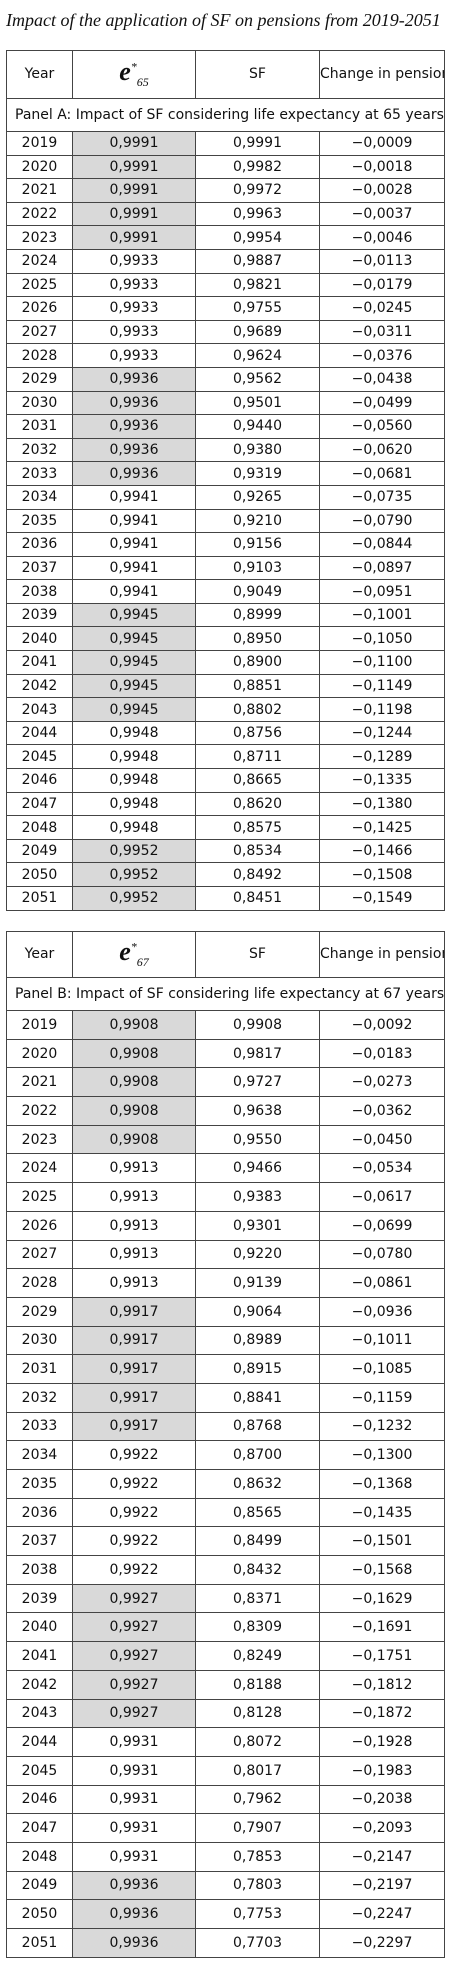  What do you see at coordinates (39, 1856) in the screenshot?
I see `table-cell: 2048` at bounding box center [39, 1856].